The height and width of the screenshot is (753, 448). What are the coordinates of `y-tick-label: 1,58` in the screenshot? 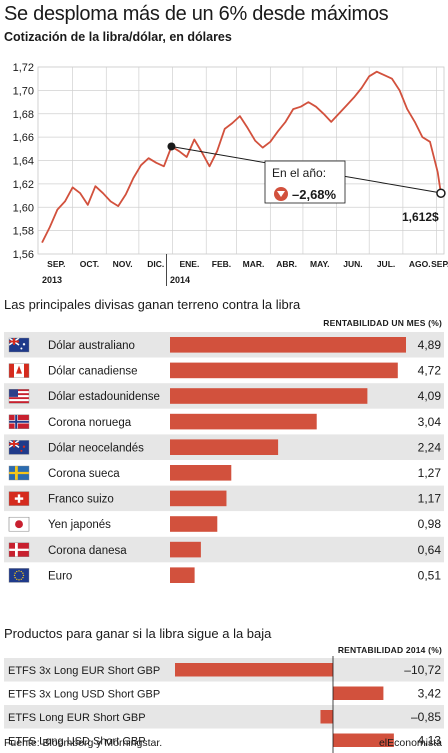 It's located at (23, 232).